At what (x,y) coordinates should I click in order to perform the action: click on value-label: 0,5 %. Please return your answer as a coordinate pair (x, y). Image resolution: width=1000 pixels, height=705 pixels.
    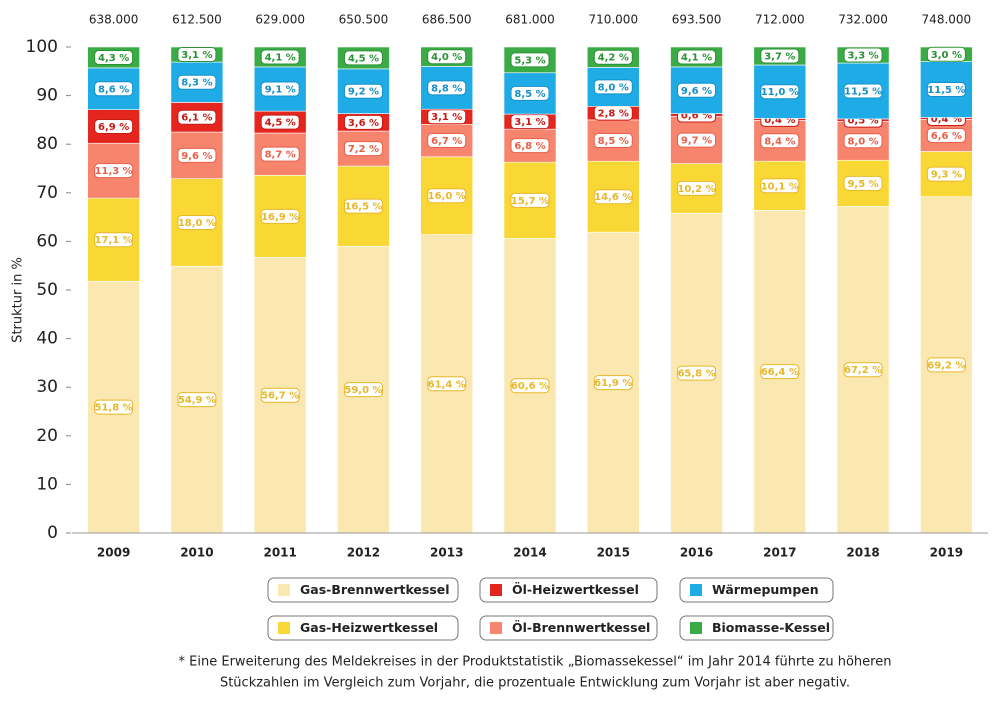
    Looking at the image, I should click on (862, 121).